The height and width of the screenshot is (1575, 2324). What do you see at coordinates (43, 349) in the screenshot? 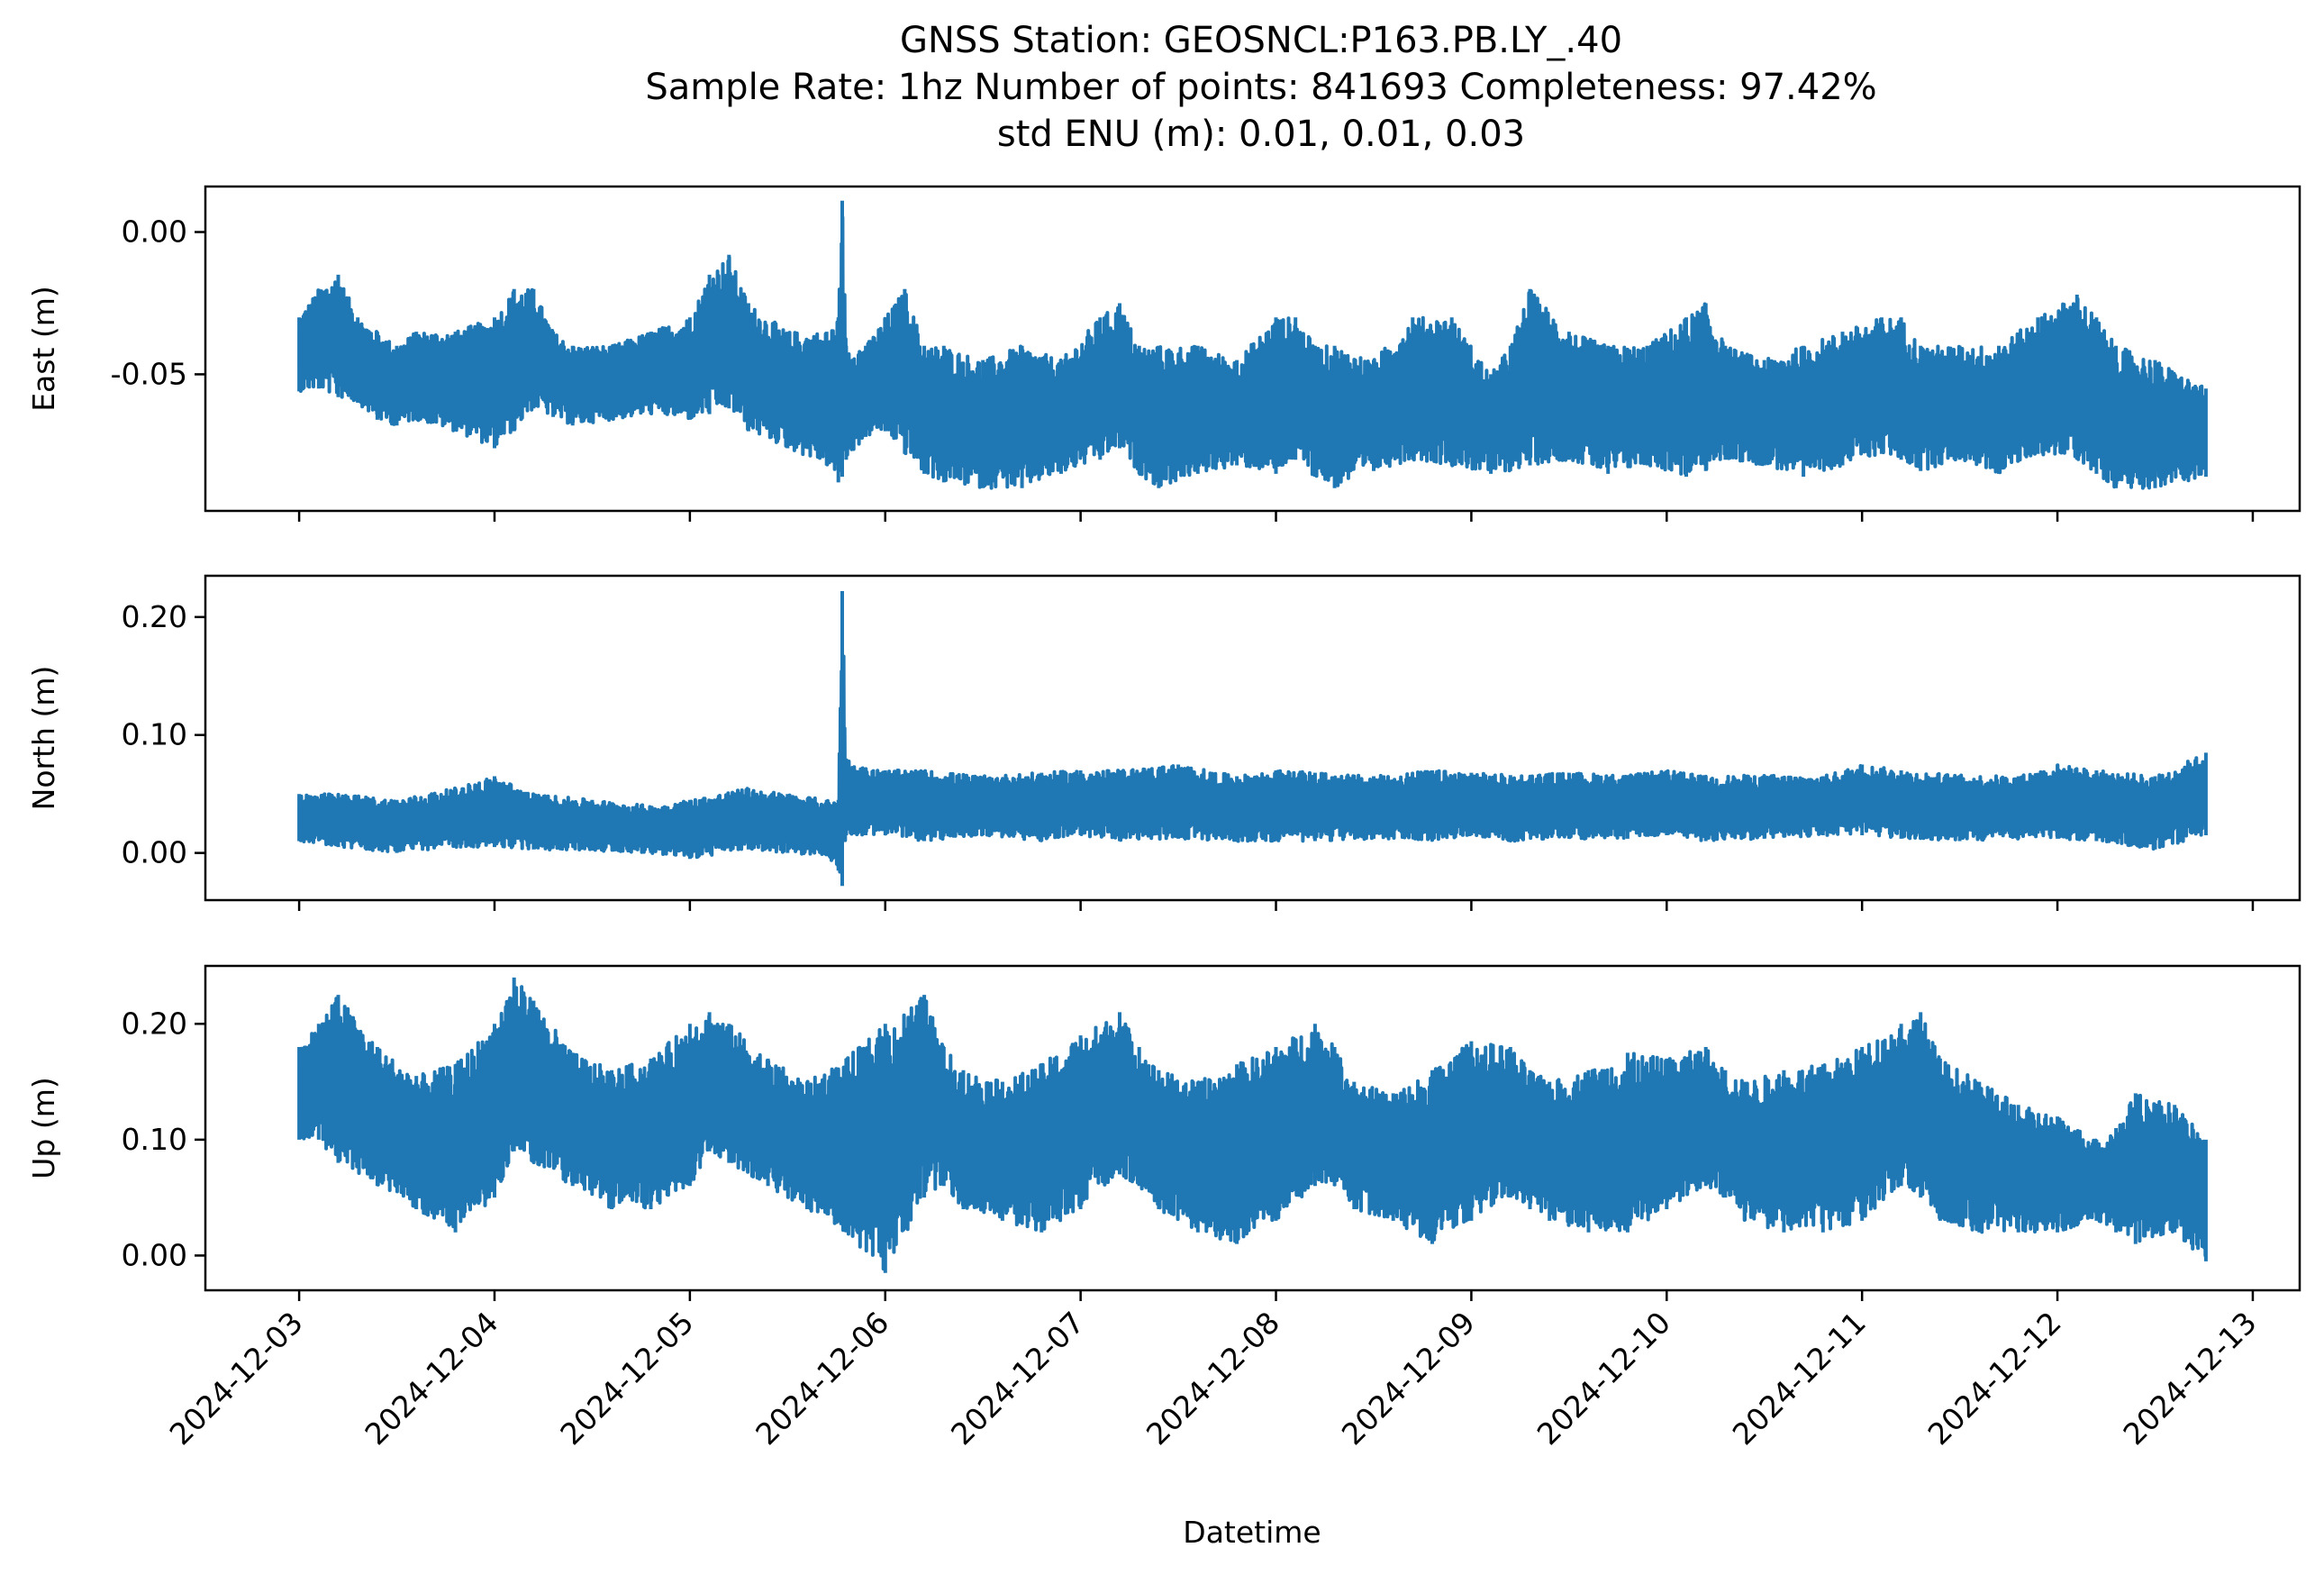
I see `east-ylabel: East (m)` at bounding box center [43, 349].